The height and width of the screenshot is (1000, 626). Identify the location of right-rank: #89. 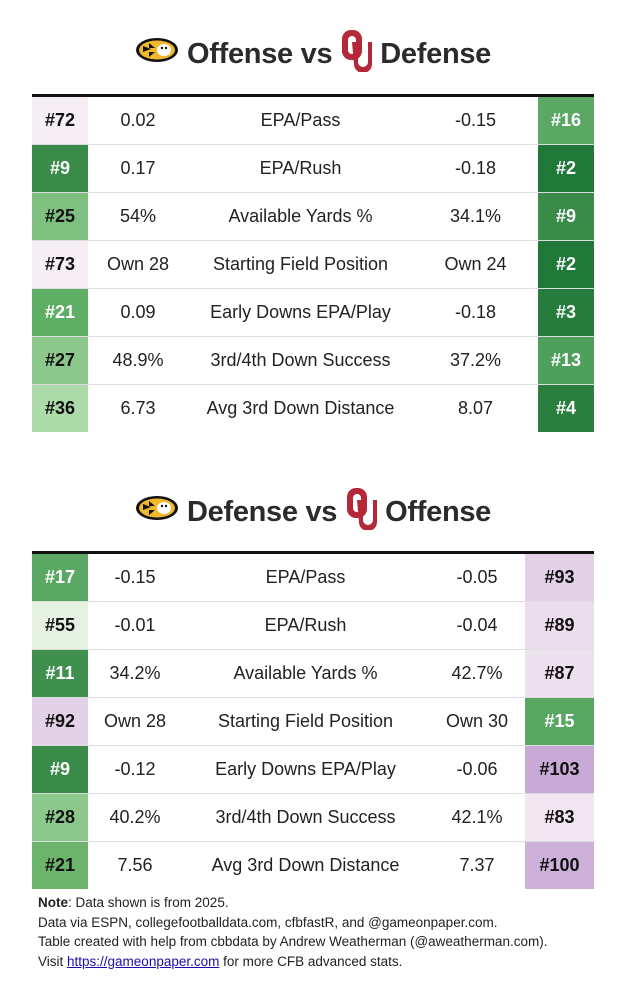
(559, 625).